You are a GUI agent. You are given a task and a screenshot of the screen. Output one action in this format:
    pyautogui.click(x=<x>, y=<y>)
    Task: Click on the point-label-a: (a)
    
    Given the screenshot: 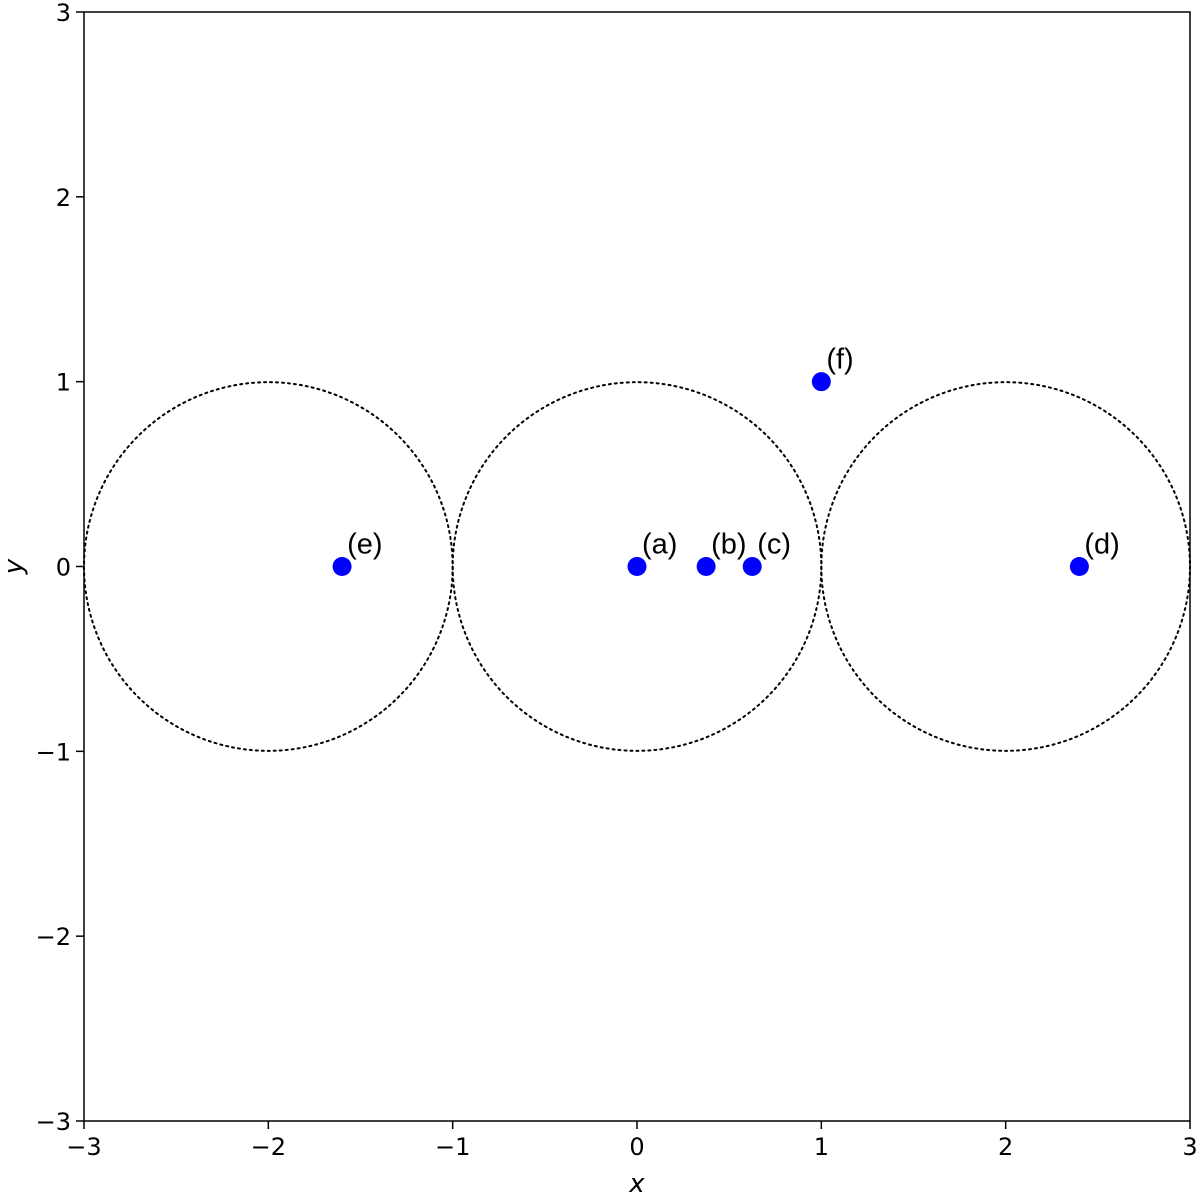 What is the action you would take?
    pyautogui.click(x=659, y=545)
    